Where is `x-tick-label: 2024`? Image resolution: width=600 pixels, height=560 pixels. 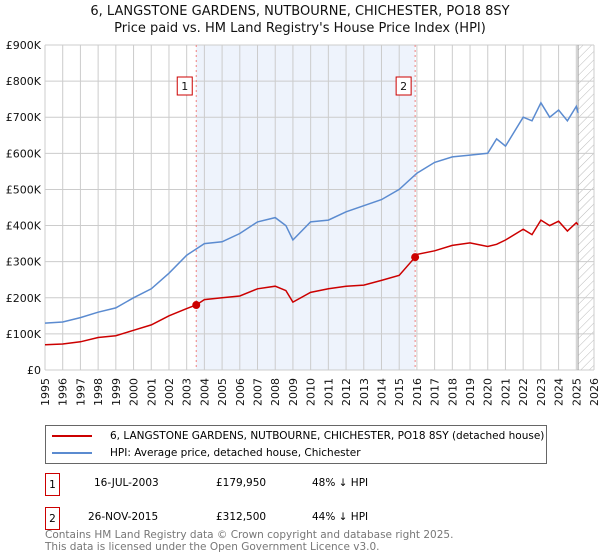
x-tick-label: 2024 is located at coordinates (559, 392).